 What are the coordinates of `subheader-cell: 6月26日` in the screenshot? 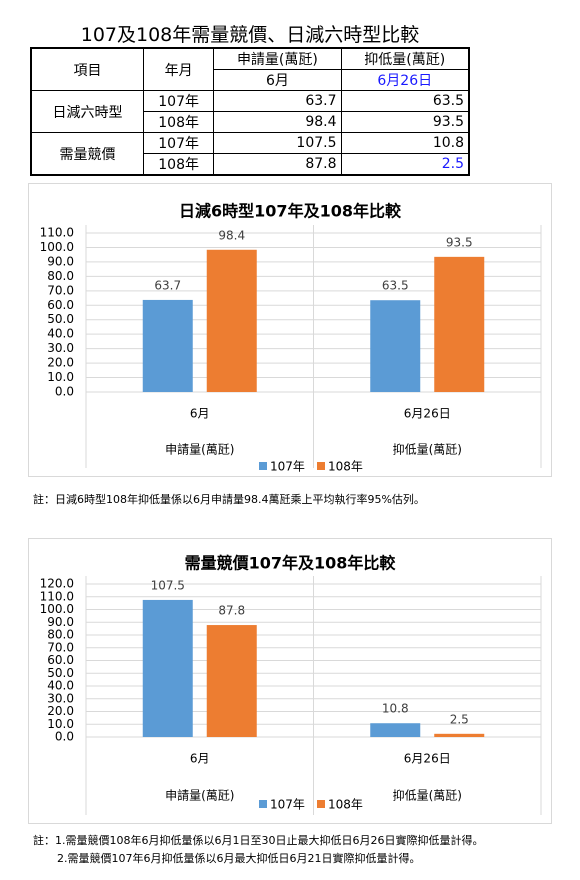 It's located at (405, 80).